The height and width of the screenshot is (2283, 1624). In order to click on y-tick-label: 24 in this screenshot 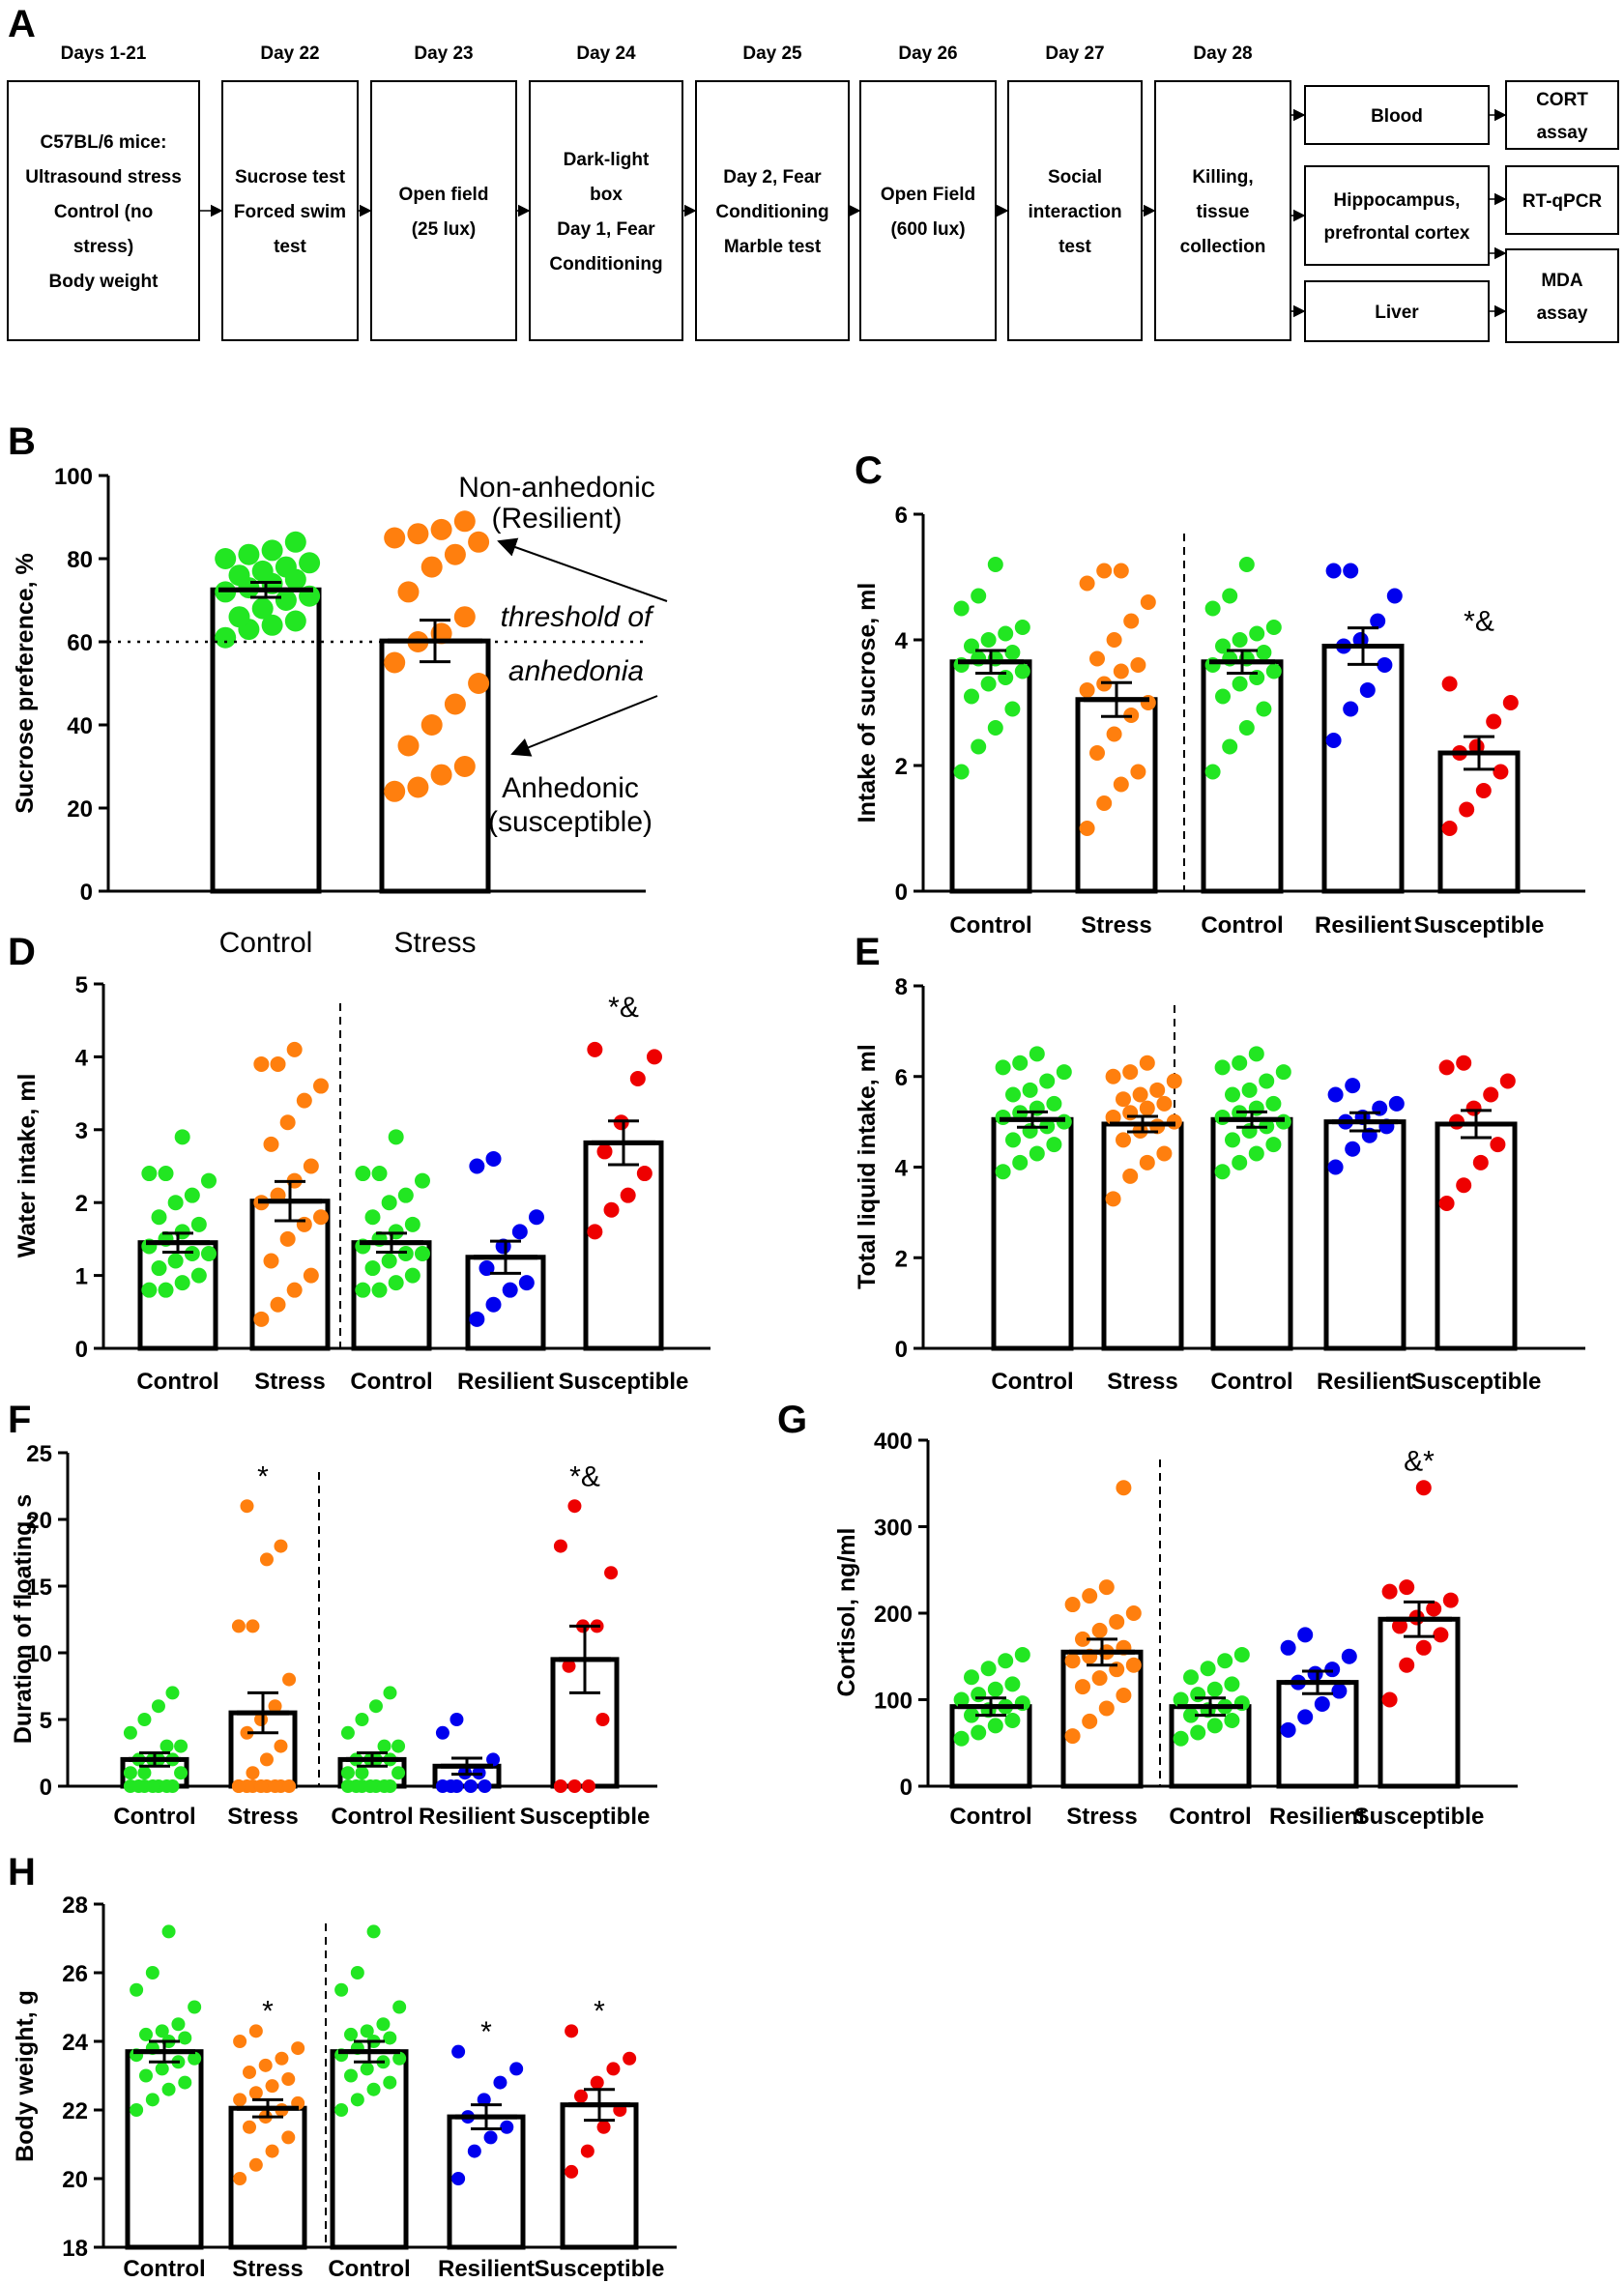, I will do `click(75, 2043)`.